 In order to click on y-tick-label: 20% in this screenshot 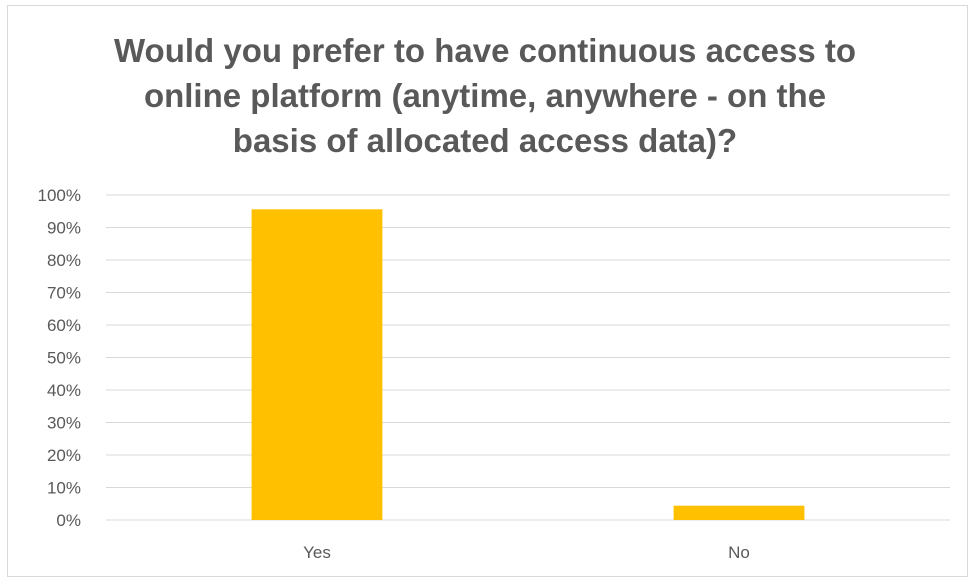, I will do `click(64, 455)`.